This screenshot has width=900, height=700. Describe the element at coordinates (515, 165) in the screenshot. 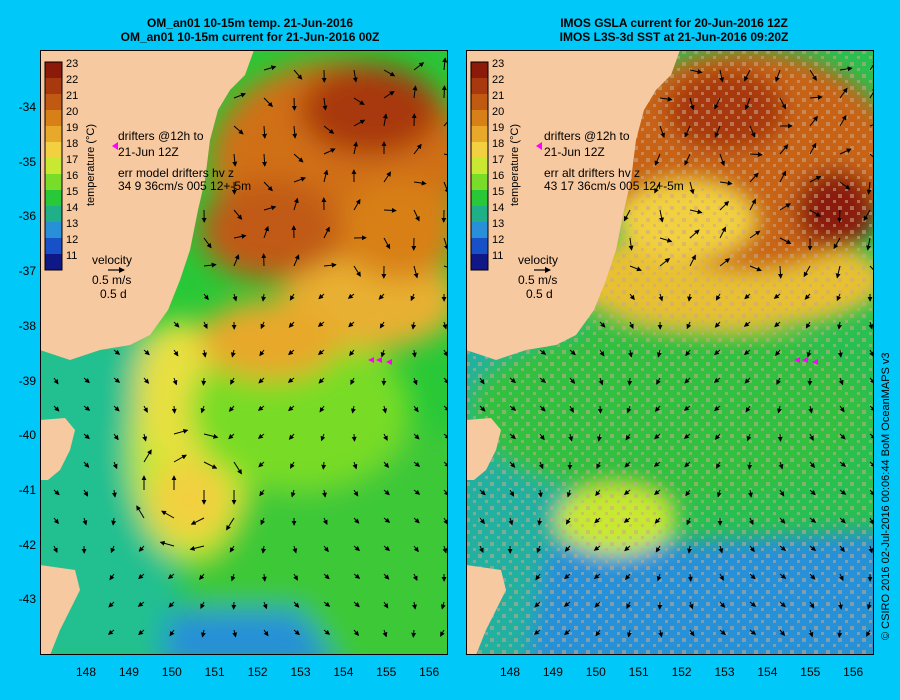

I see `right-colorbar-label: temperature (°C)` at that location.